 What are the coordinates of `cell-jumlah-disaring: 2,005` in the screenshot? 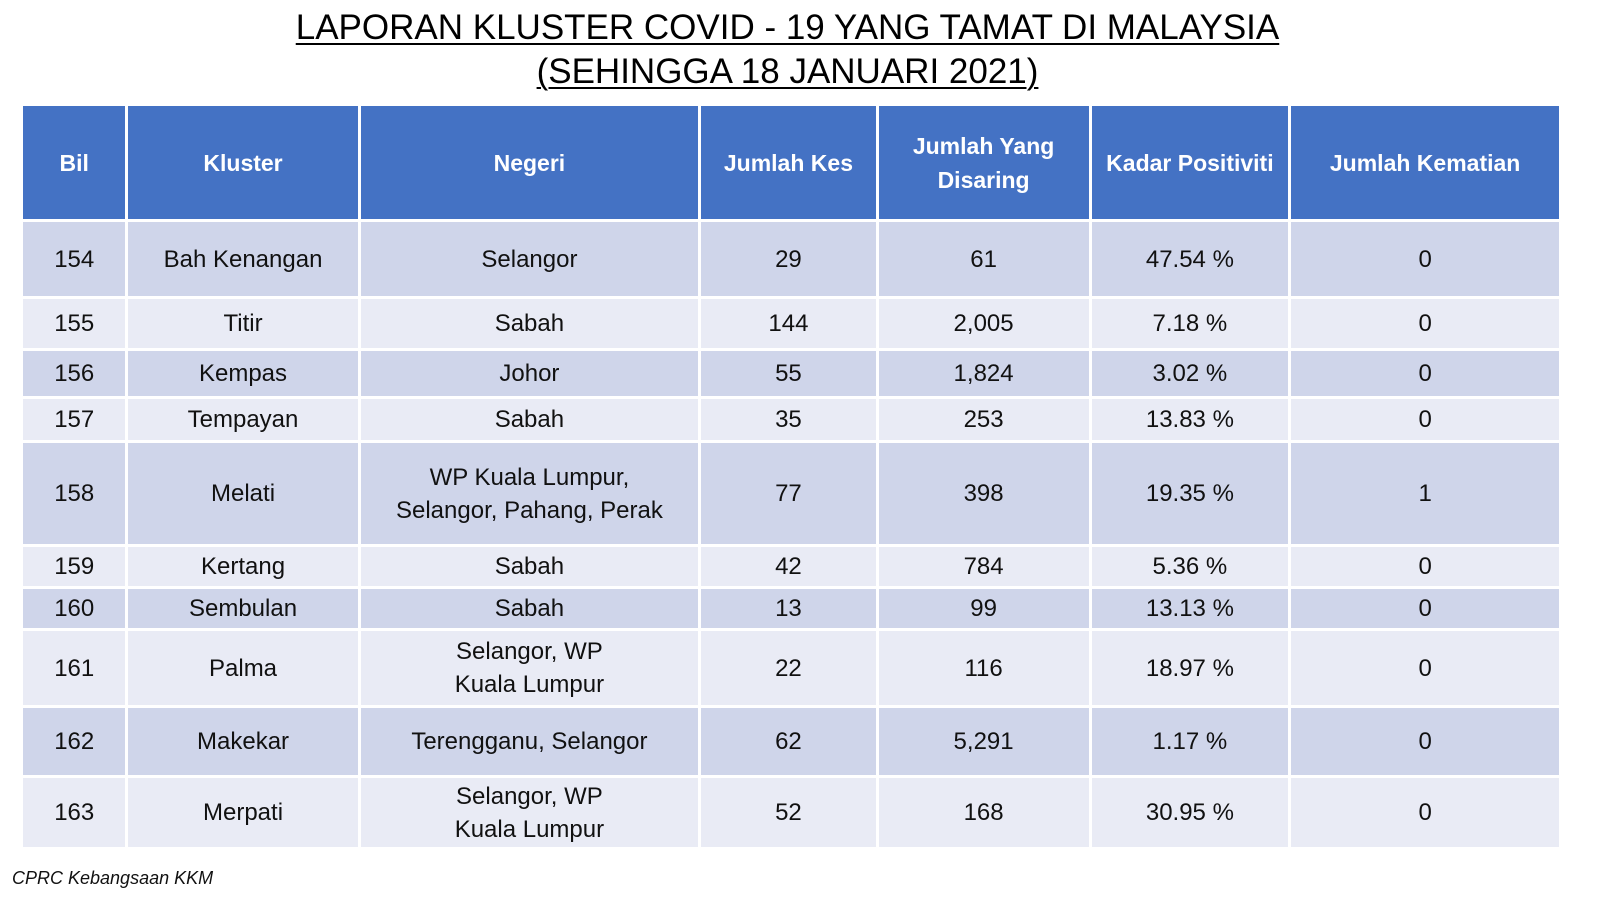 It's located at (983, 323).